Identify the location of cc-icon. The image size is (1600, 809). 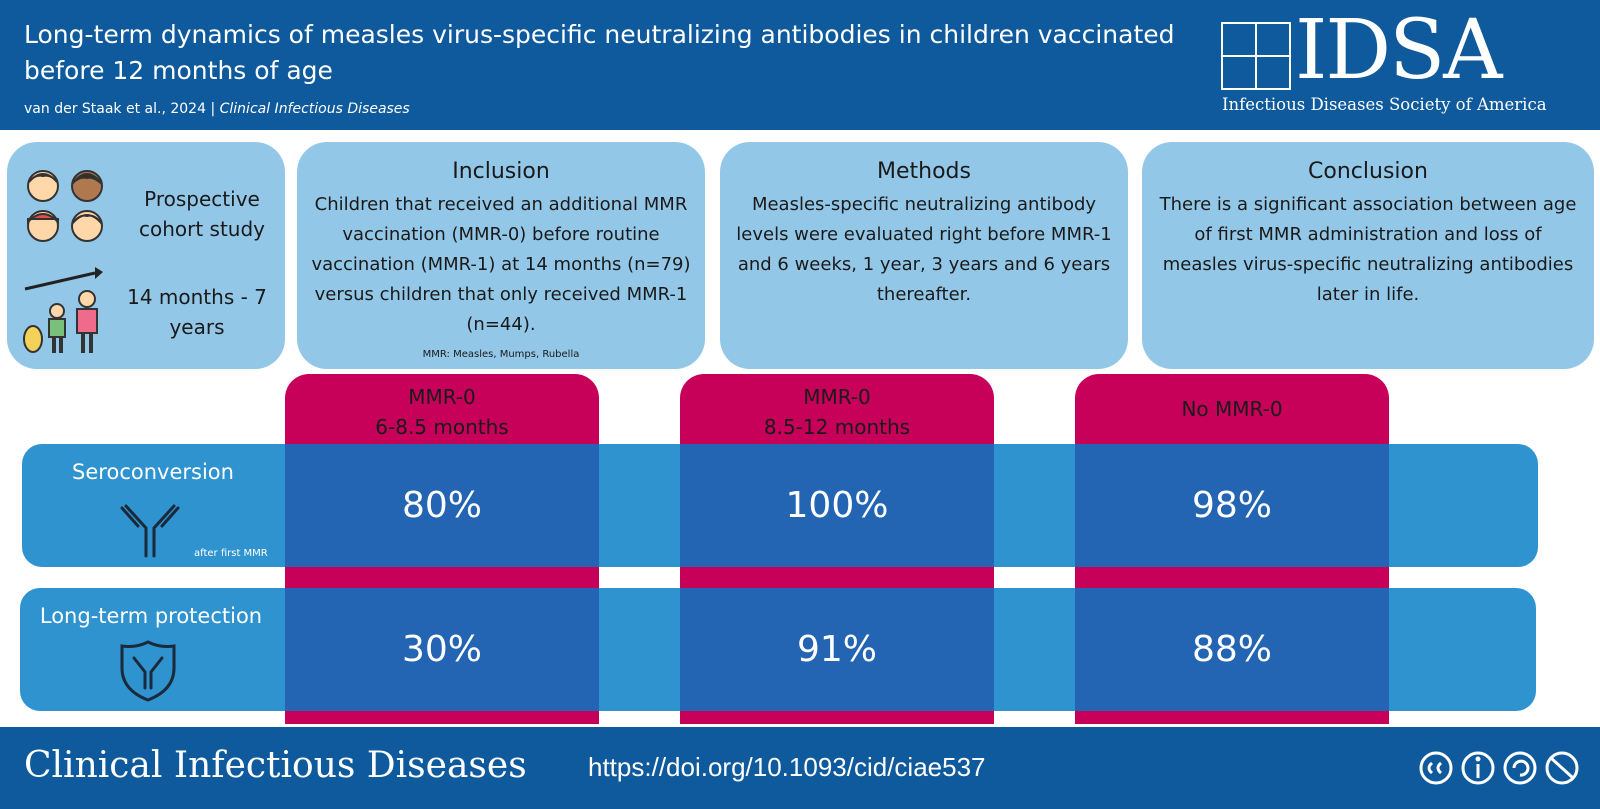
(1436, 768).